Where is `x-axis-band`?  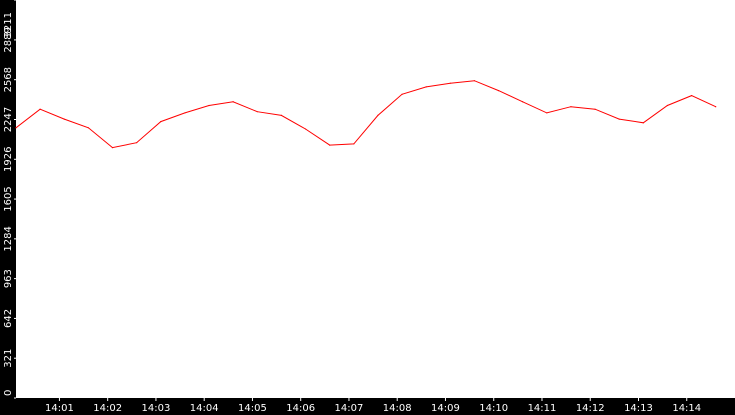
x-axis-band is located at coordinates (367, 406).